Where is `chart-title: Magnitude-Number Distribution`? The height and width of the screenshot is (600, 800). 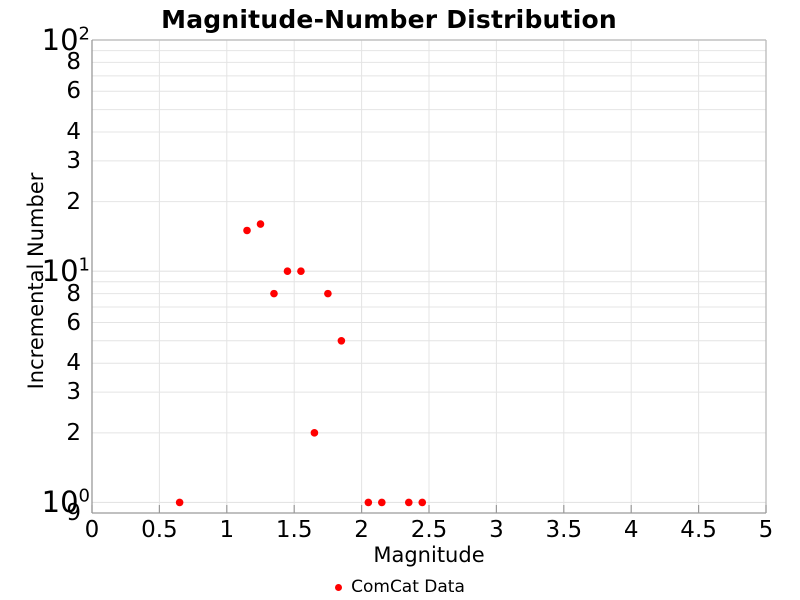
chart-title: Magnitude-Number Distribution is located at coordinates (389, 19).